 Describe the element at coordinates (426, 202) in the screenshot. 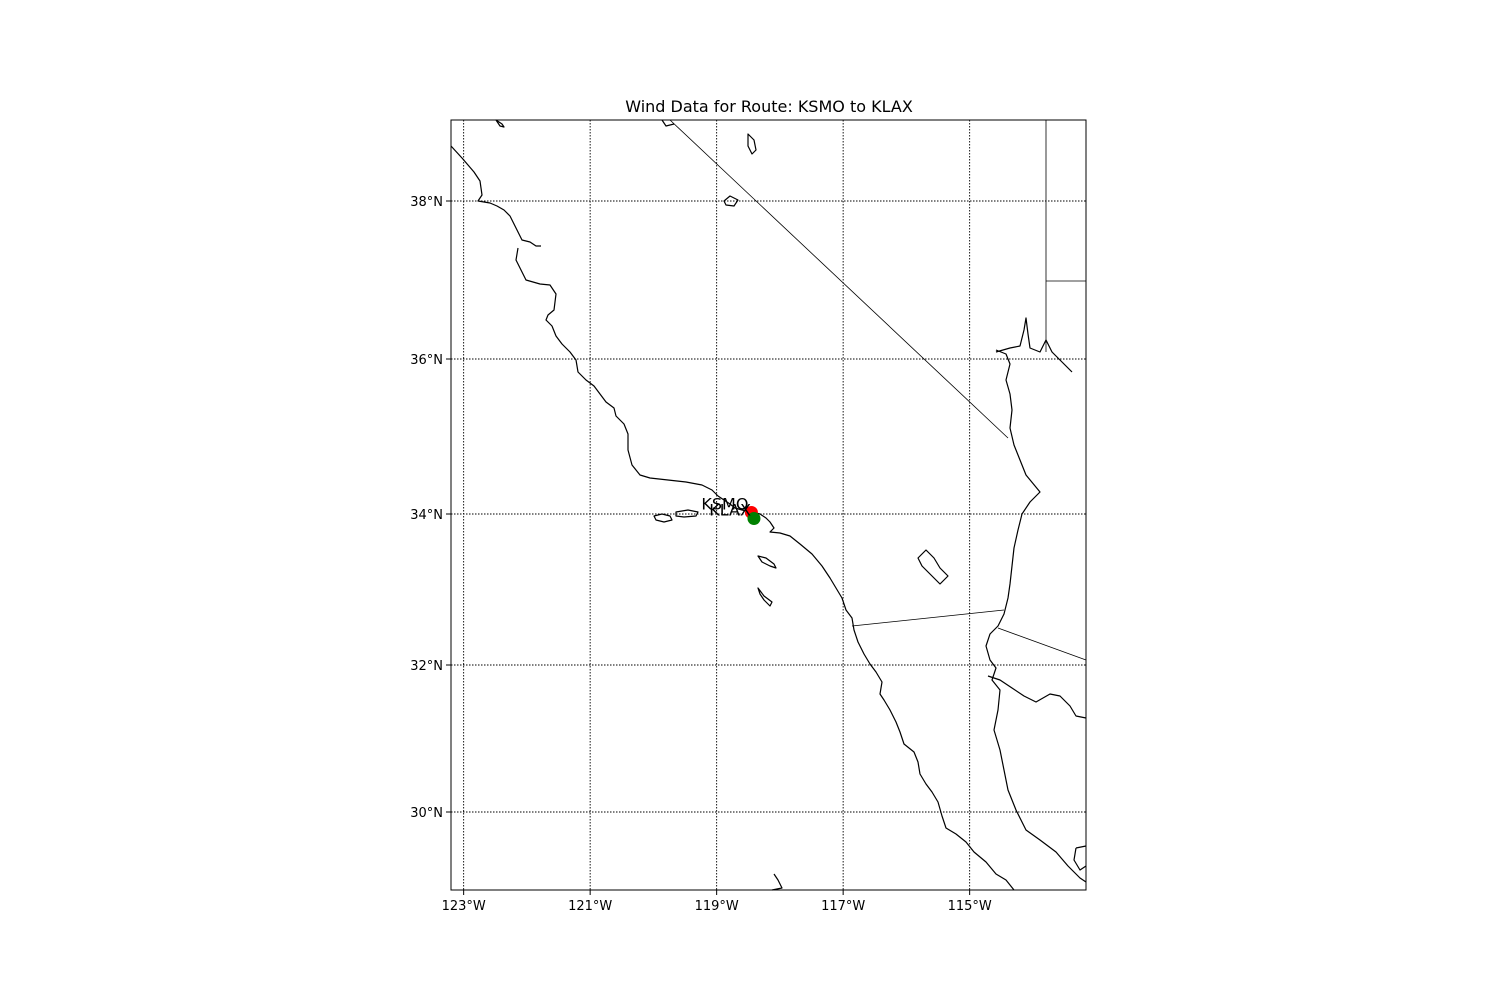

I see `y-tick-label: 38°N` at that location.